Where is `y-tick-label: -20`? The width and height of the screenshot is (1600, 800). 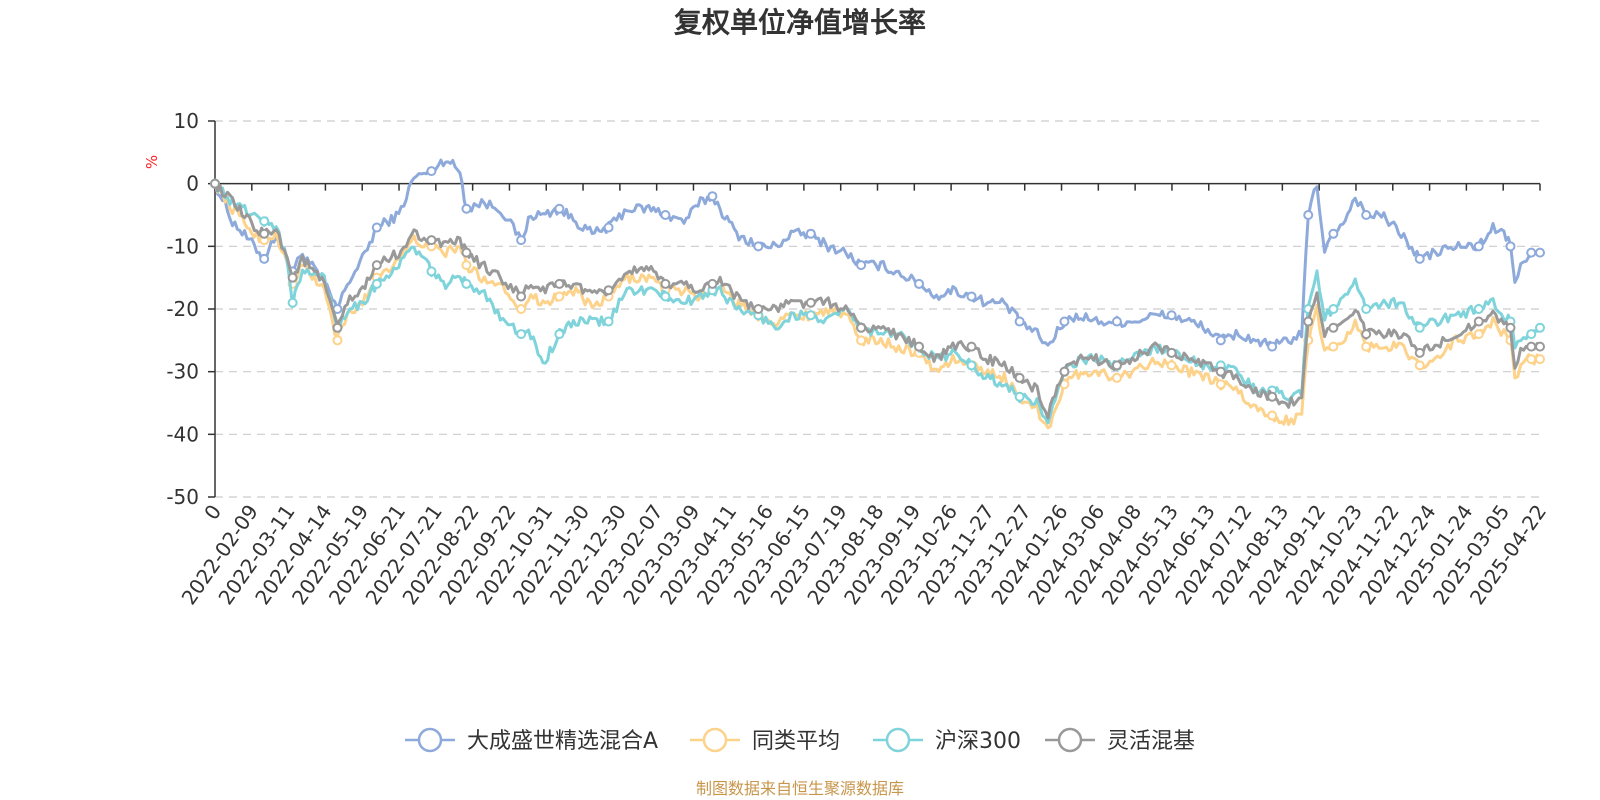
y-tick-label: -20 is located at coordinates (182, 309).